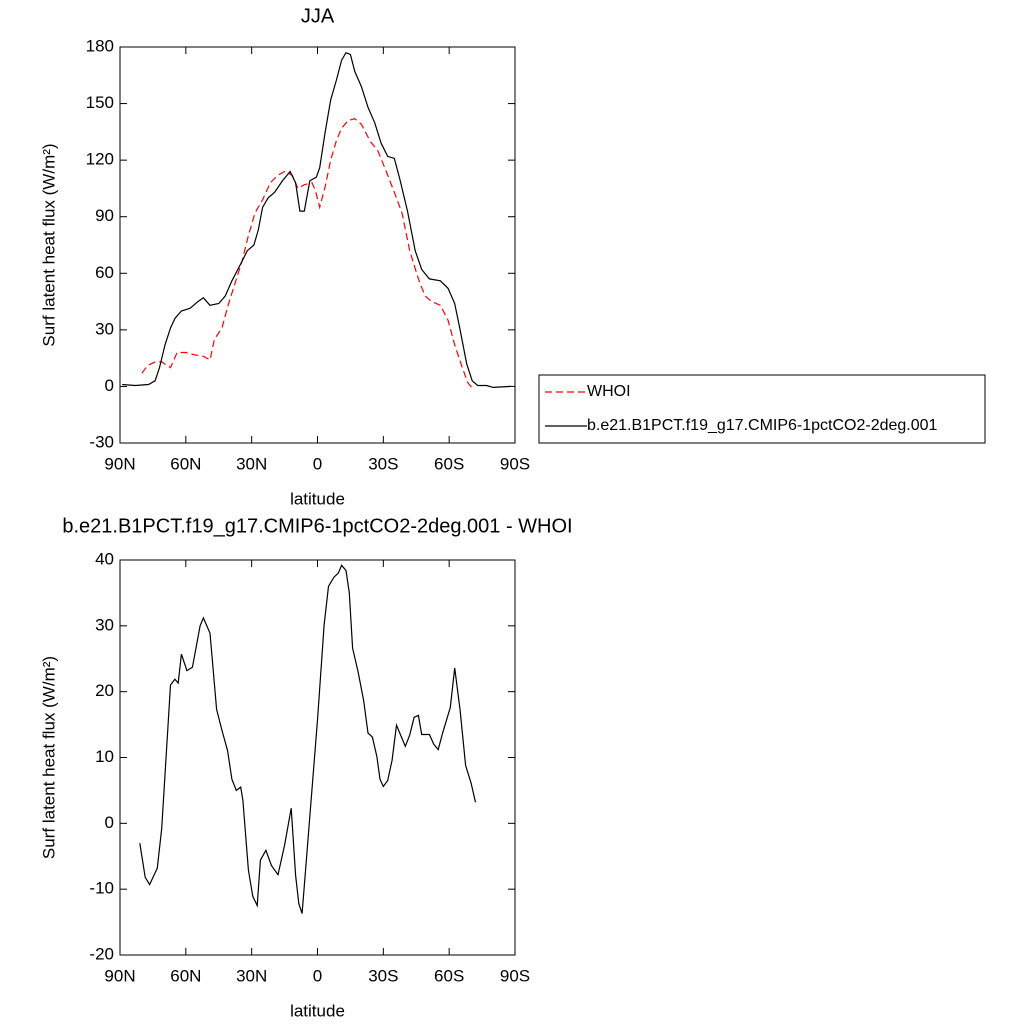  What do you see at coordinates (100, 102) in the screenshot?
I see `y-tick-label: 150` at bounding box center [100, 102].